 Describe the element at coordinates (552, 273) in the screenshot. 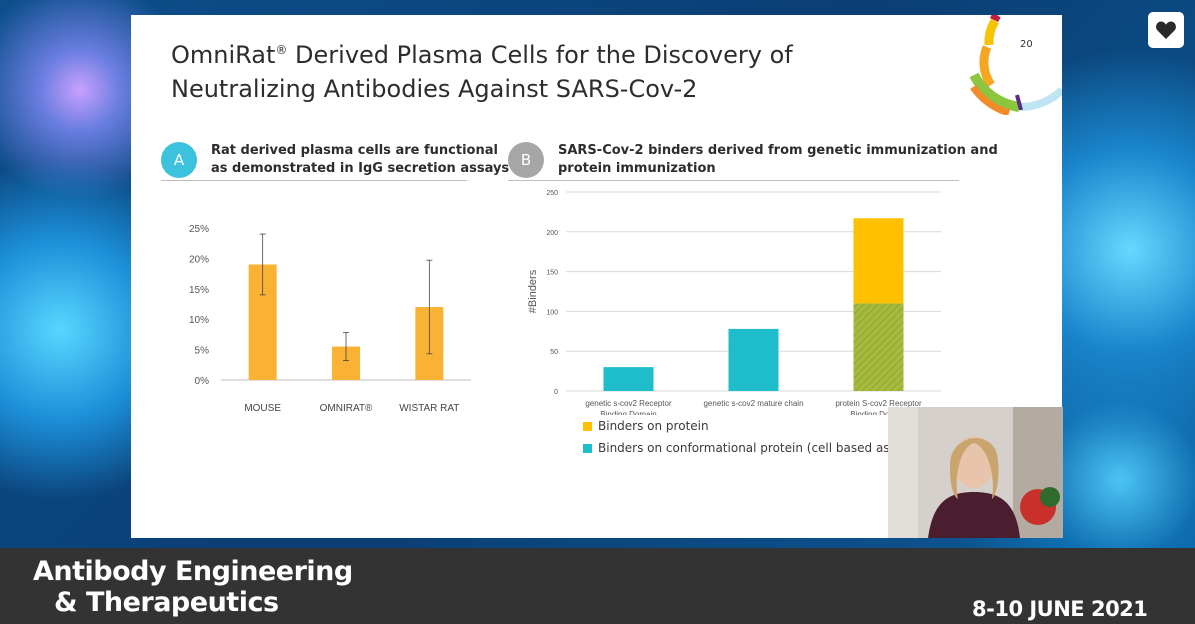

I see `y-tick-label: 150` at that location.